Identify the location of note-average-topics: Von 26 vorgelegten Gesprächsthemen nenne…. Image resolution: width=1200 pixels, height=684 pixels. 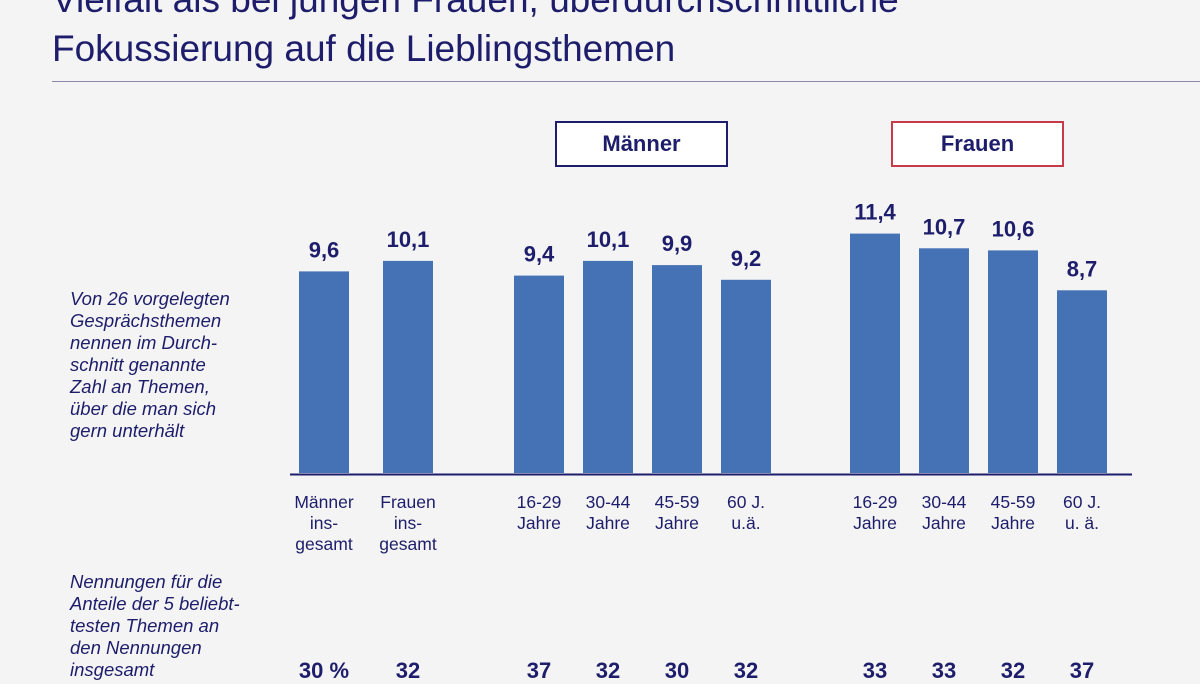
(150, 364).